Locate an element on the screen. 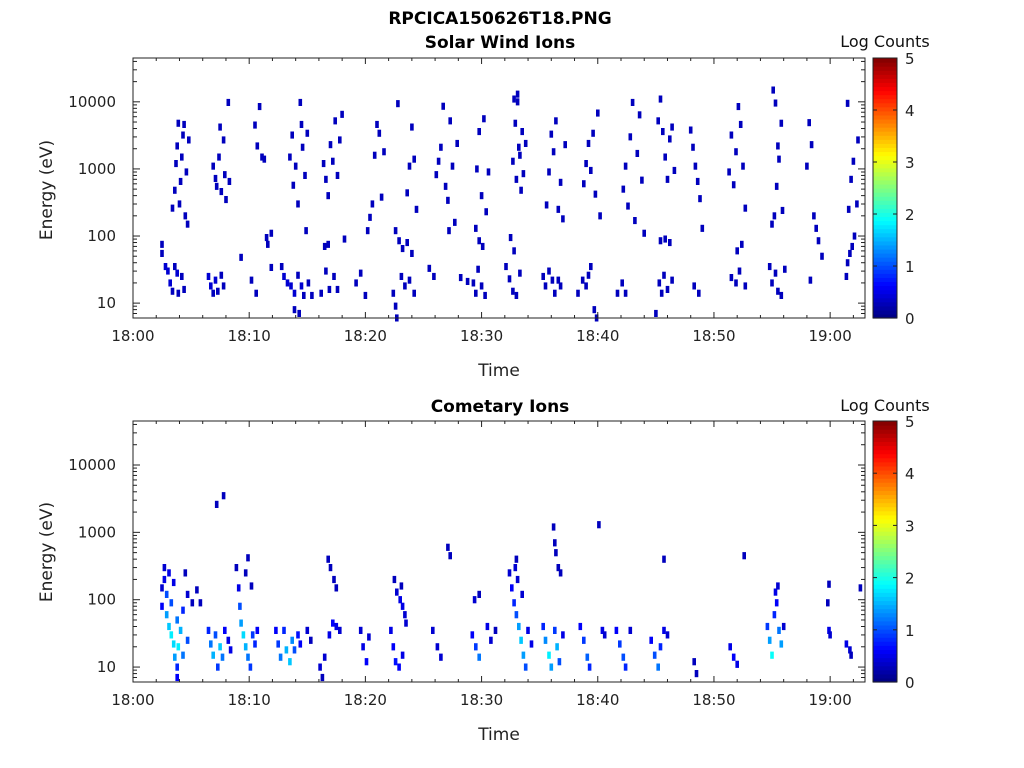  colorbar-tick-label: 1 is located at coordinates (910, 631).